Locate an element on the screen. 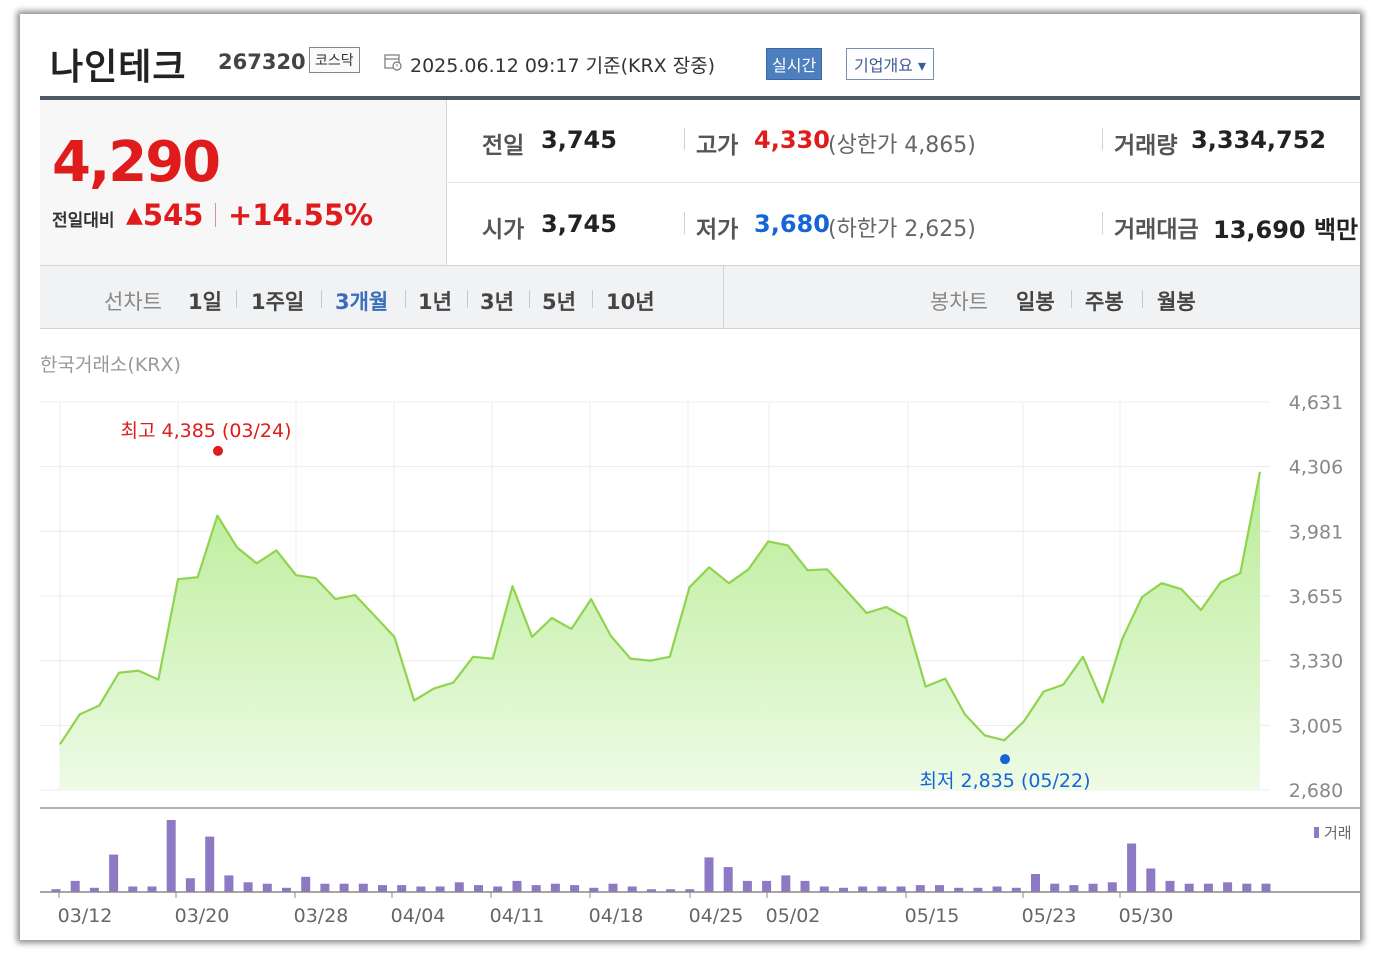 The width and height of the screenshot is (1380, 956). volume-label: 거래량 is located at coordinates (1146, 146).